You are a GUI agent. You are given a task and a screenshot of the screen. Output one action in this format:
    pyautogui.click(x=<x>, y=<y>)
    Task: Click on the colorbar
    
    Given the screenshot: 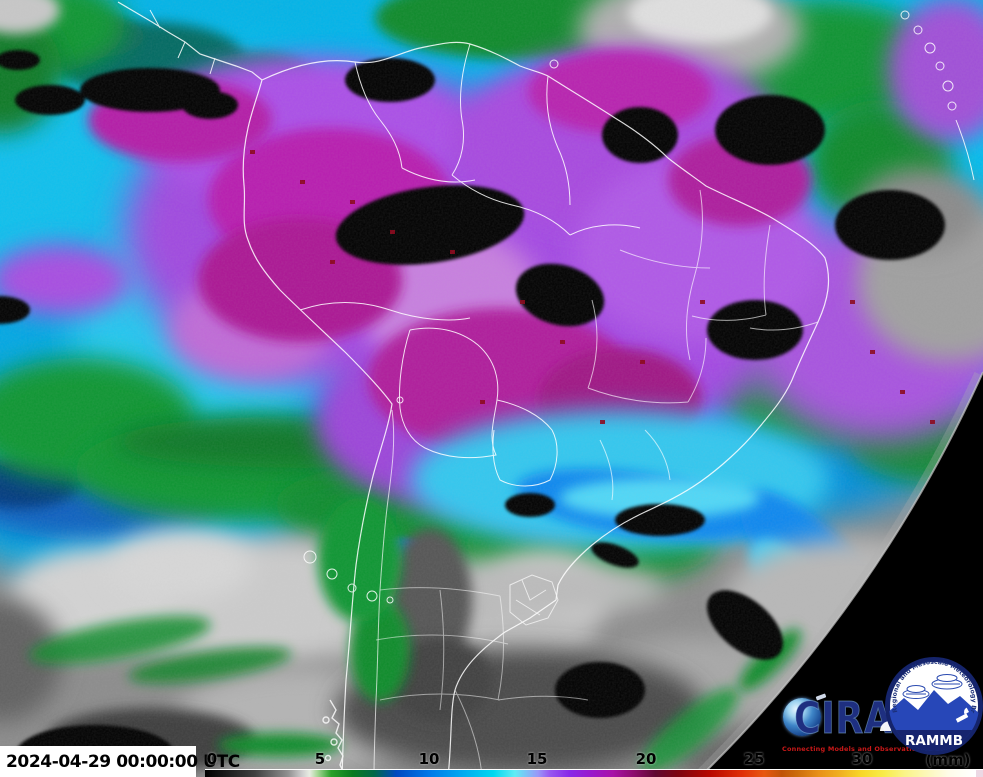 What is the action you would take?
    pyautogui.click(x=594, y=773)
    